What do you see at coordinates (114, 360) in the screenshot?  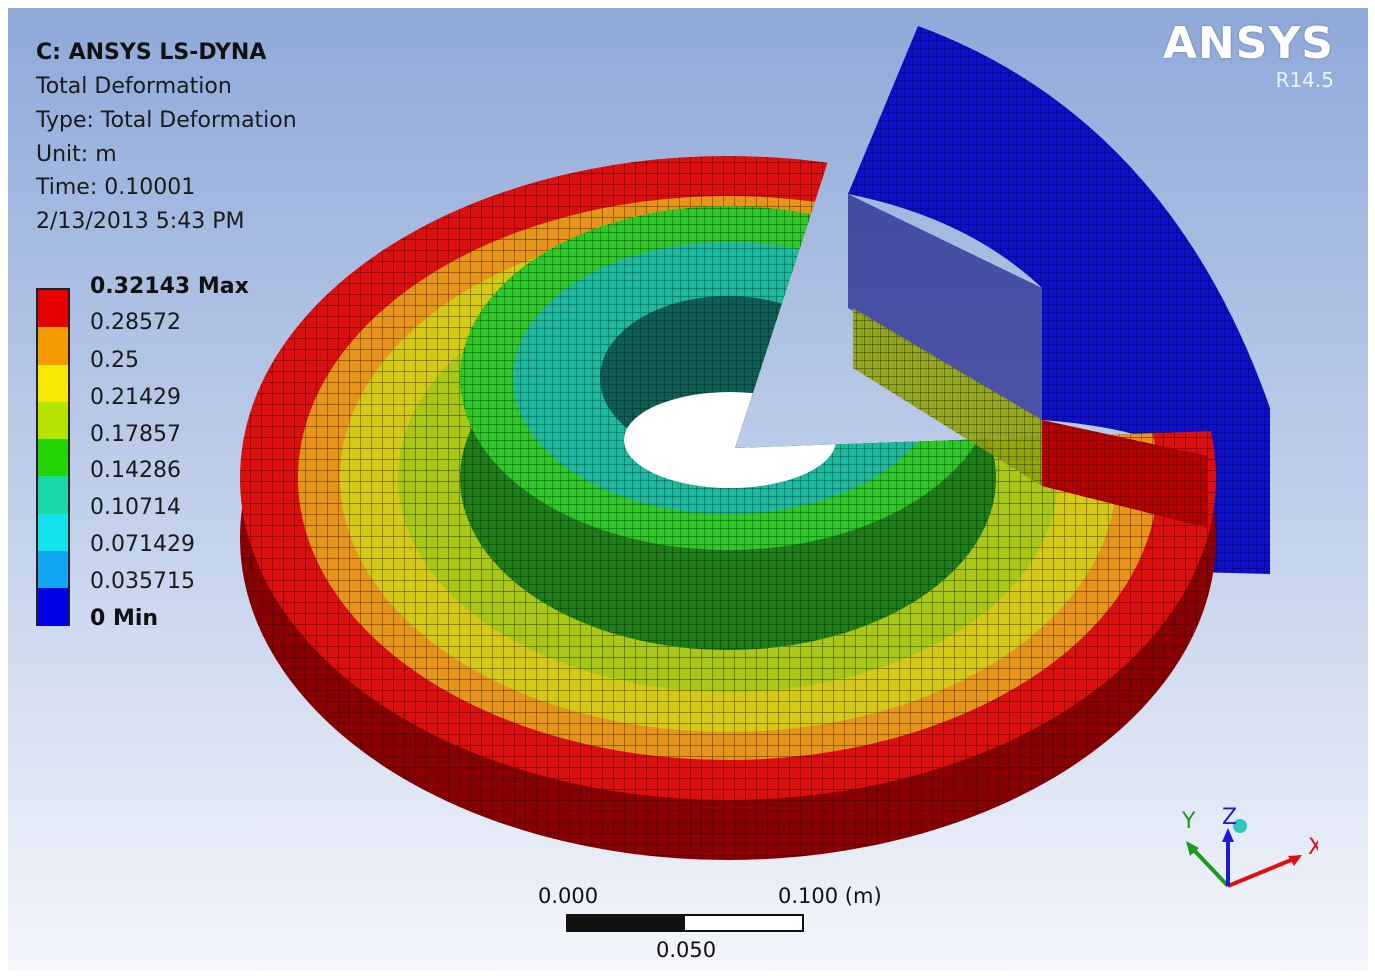 I see `legend-label: 0.25` at bounding box center [114, 360].